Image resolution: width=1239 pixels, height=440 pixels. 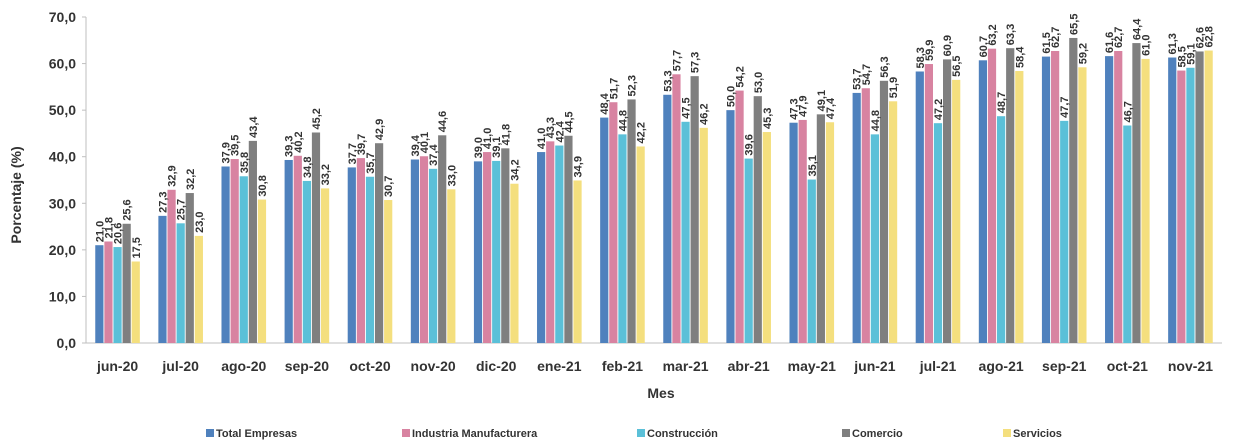 What do you see at coordinates (795, 108) in the screenshot?
I see `data-label: 47,3` at bounding box center [795, 108].